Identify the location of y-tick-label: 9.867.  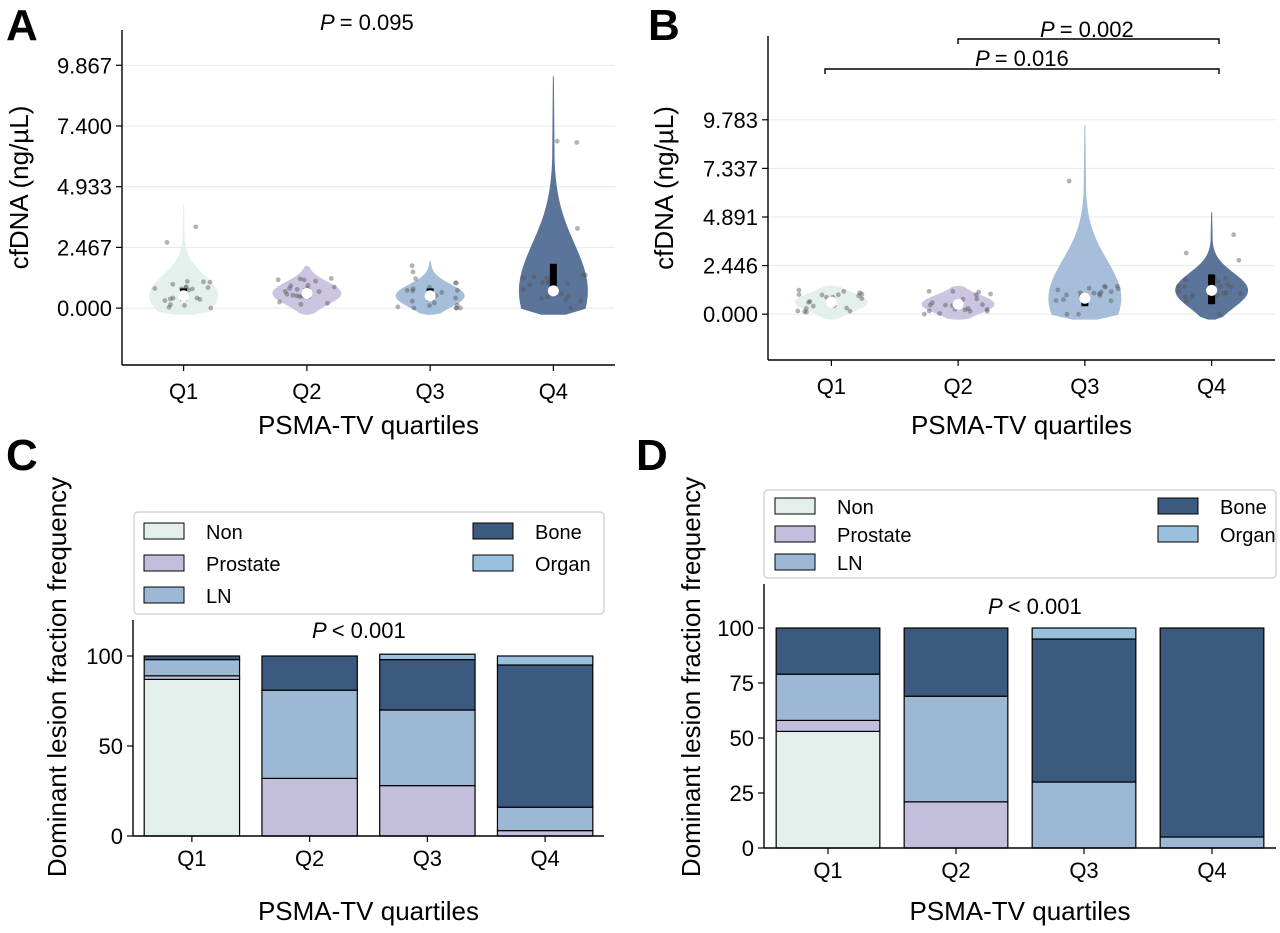
(84, 65).